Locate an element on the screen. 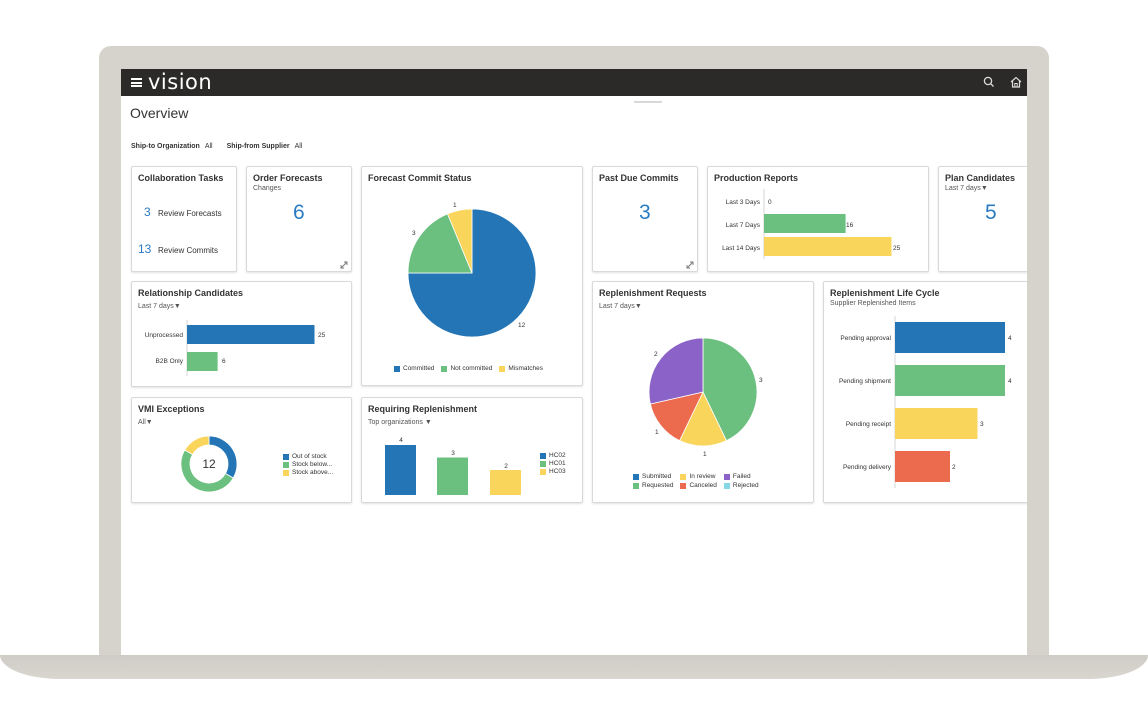 This screenshot has width=1148, height=724. card-title: Production Reports is located at coordinates (756, 178).